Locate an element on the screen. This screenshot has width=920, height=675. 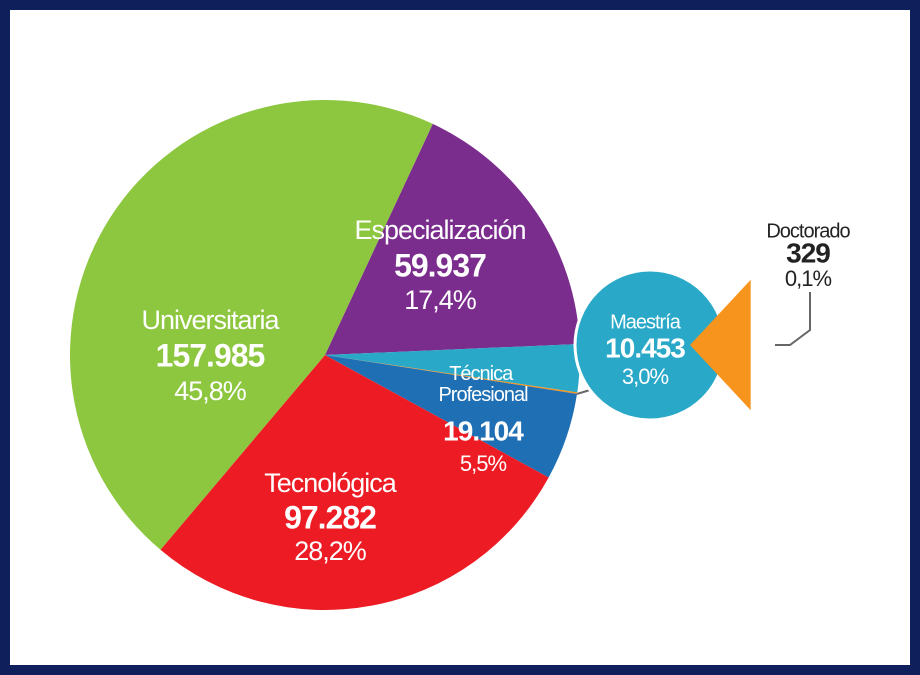
percentage-label: 3,0% is located at coordinates (645, 376).